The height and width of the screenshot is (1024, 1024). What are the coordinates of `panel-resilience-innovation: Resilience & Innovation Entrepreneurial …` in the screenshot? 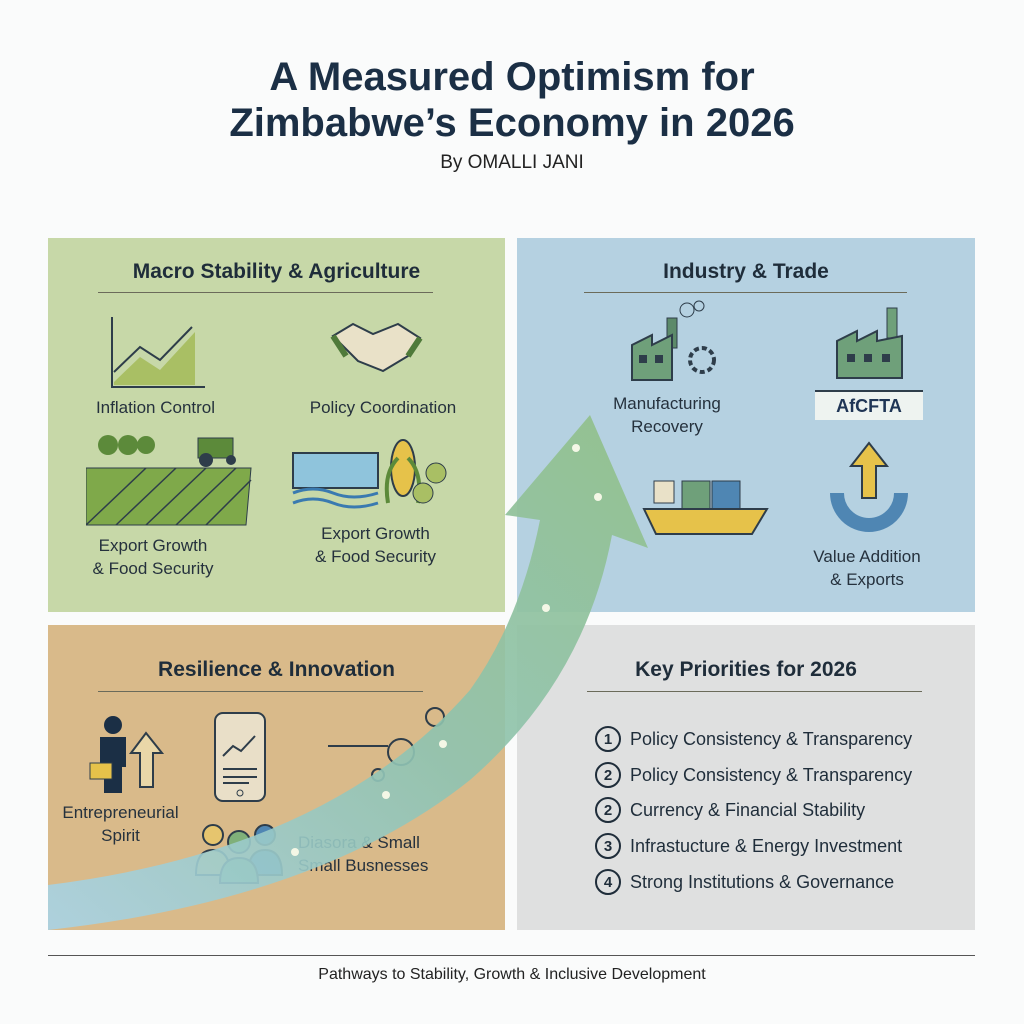 It's located at (276, 777).